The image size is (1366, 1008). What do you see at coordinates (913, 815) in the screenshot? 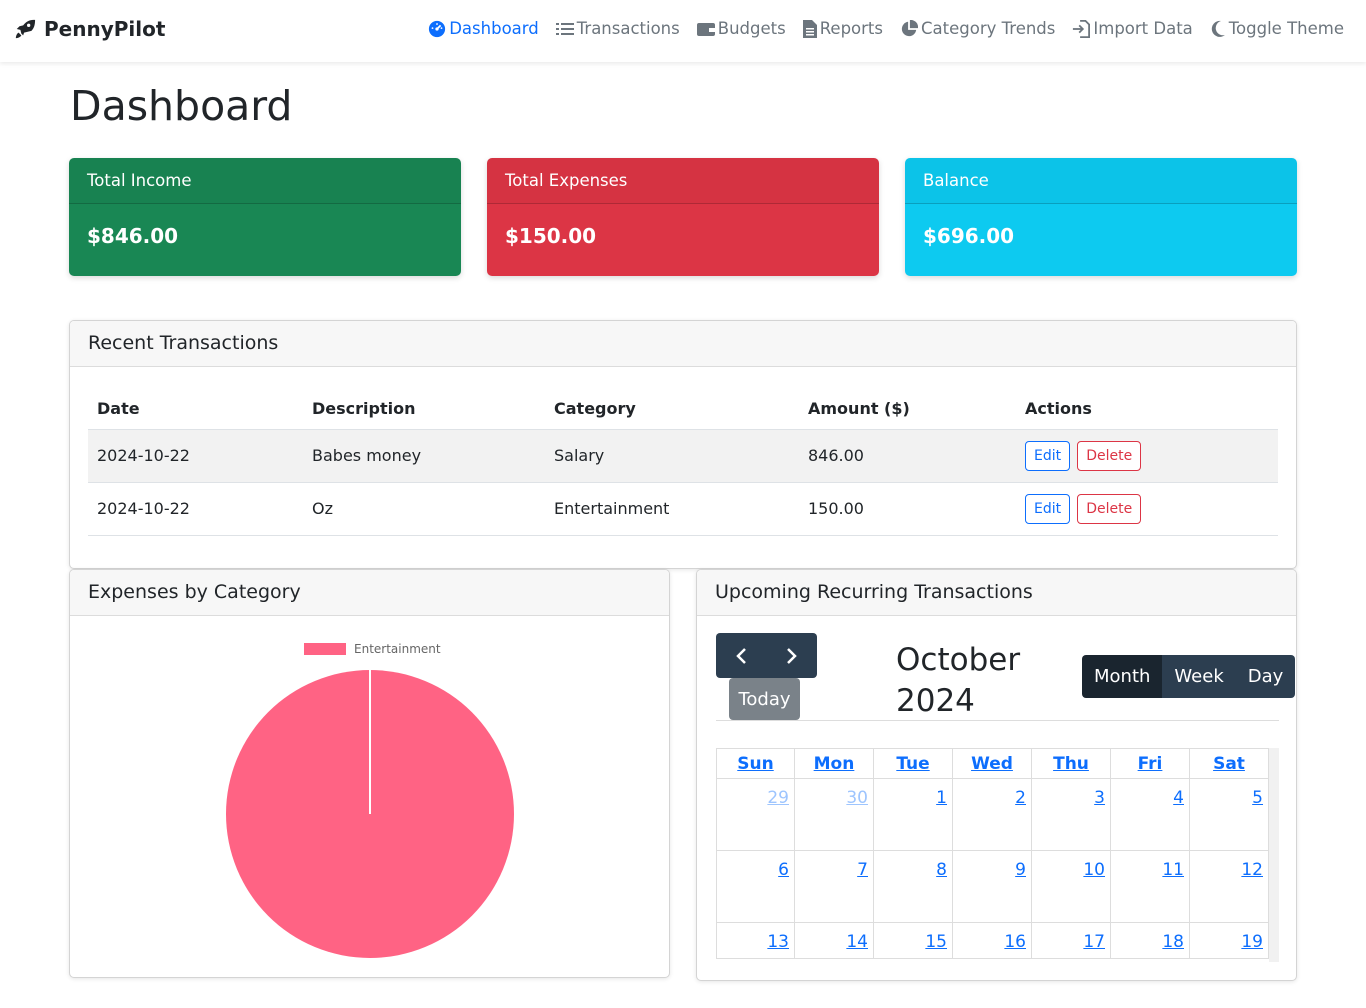
I see `calendar-day: 1` at bounding box center [913, 815].